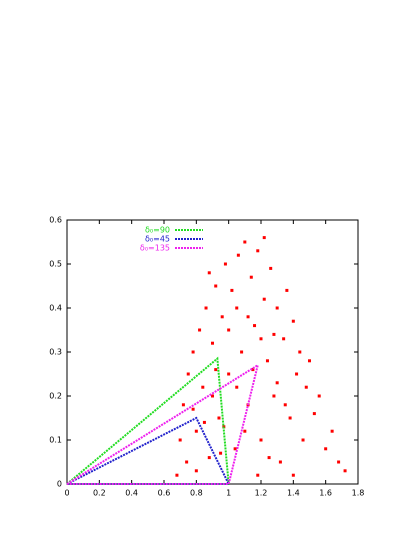 Image resolution: width=414 pixels, height=540 pixels. What do you see at coordinates (55, 352) in the screenshot?
I see `y-tick-label: 0.3` at bounding box center [55, 352].